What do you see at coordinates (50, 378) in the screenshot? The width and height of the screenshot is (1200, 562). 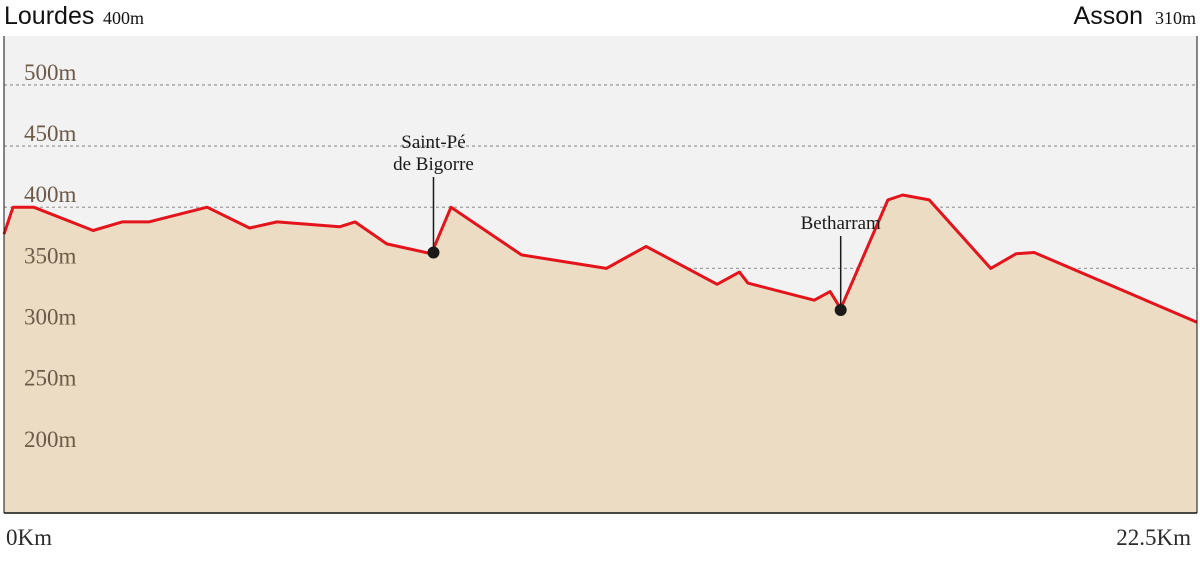 I see `y-tick-label: 250m` at bounding box center [50, 378].